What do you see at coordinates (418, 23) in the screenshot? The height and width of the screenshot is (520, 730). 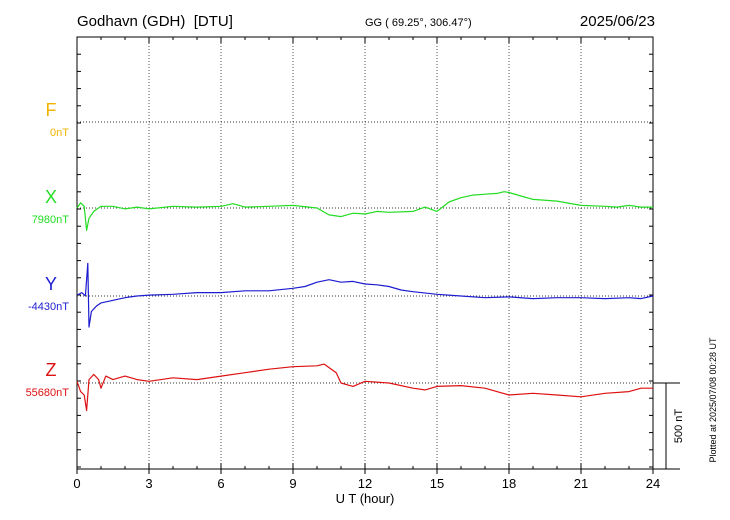 I see `station-coordinates: GG ( 69.25°, 306.47°)` at bounding box center [418, 23].